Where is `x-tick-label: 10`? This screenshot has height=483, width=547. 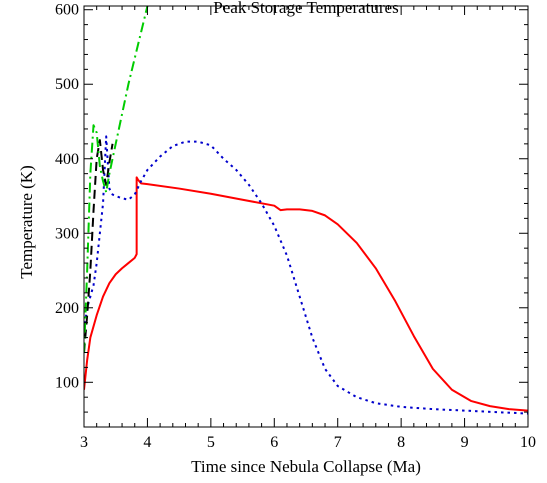
x-tick-label: 10 is located at coordinates (528, 442).